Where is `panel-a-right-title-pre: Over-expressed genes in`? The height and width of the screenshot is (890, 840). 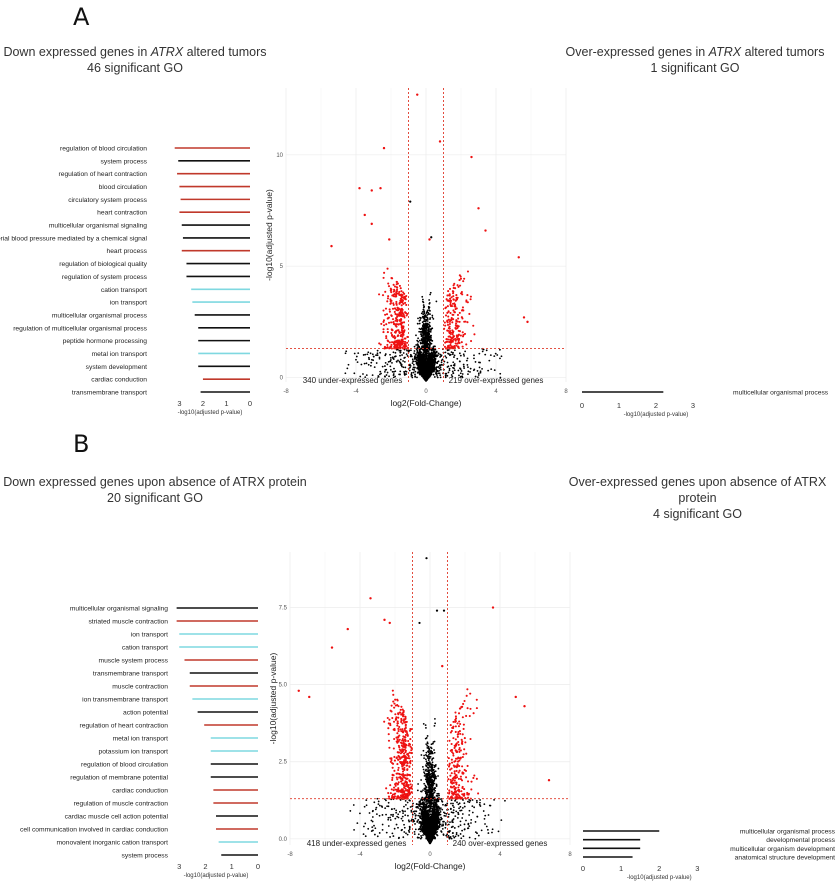
panel-a-right-title-pre: Over-expressed genes in is located at coordinates (637, 52).